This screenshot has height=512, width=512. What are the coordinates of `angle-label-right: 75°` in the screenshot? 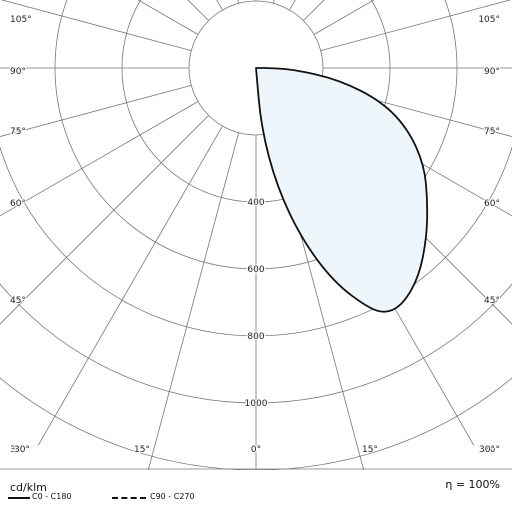 It's located at (492, 132).